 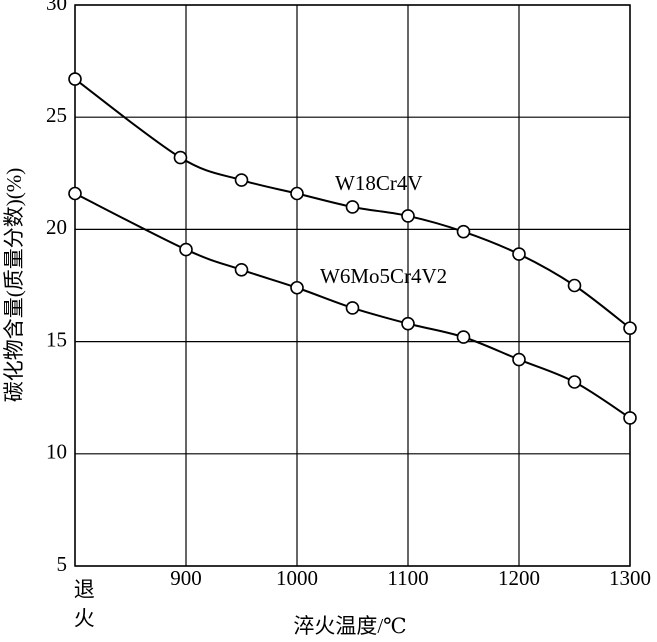 What do you see at coordinates (407, 578) in the screenshot?
I see `x-tick-label: 1100` at bounding box center [407, 578].